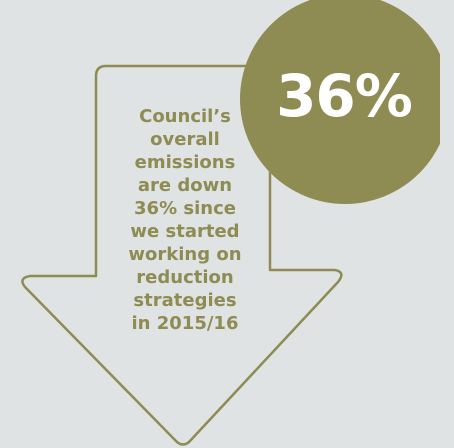 The image size is (454, 448). I want to click on message-line: Council’s, so click(185, 116).